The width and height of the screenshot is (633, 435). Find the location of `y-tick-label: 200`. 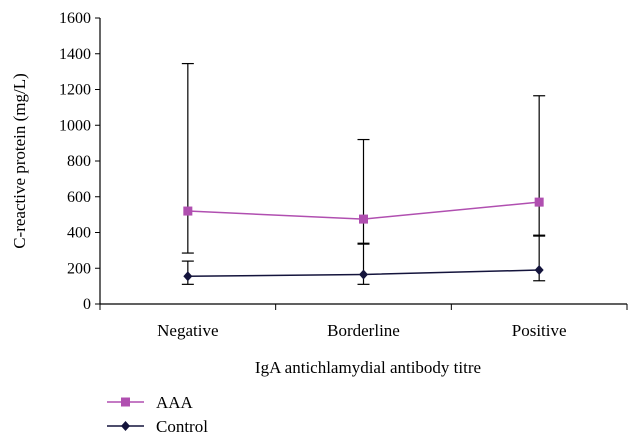

y-tick-label: 200 is located at coordinates (79, 268).